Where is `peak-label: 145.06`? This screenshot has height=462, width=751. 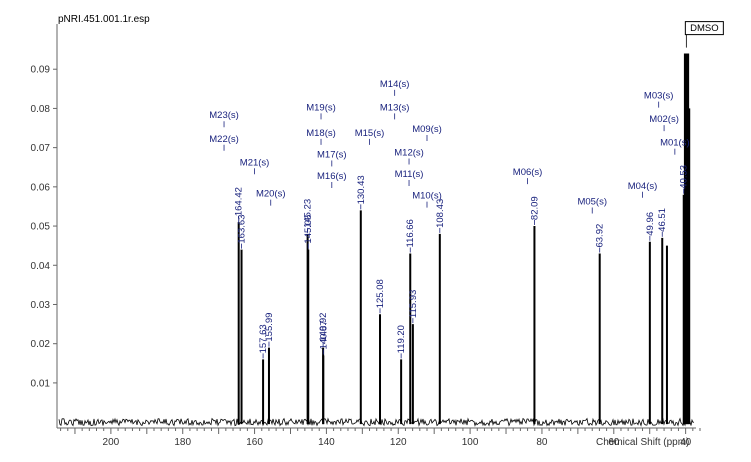
peak-label: 145.06 is located at coordinates (308, 229).